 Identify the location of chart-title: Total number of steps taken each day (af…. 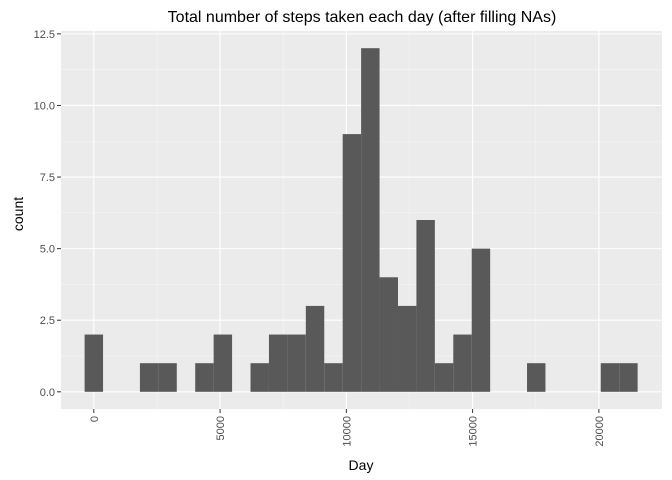
(362, 17).